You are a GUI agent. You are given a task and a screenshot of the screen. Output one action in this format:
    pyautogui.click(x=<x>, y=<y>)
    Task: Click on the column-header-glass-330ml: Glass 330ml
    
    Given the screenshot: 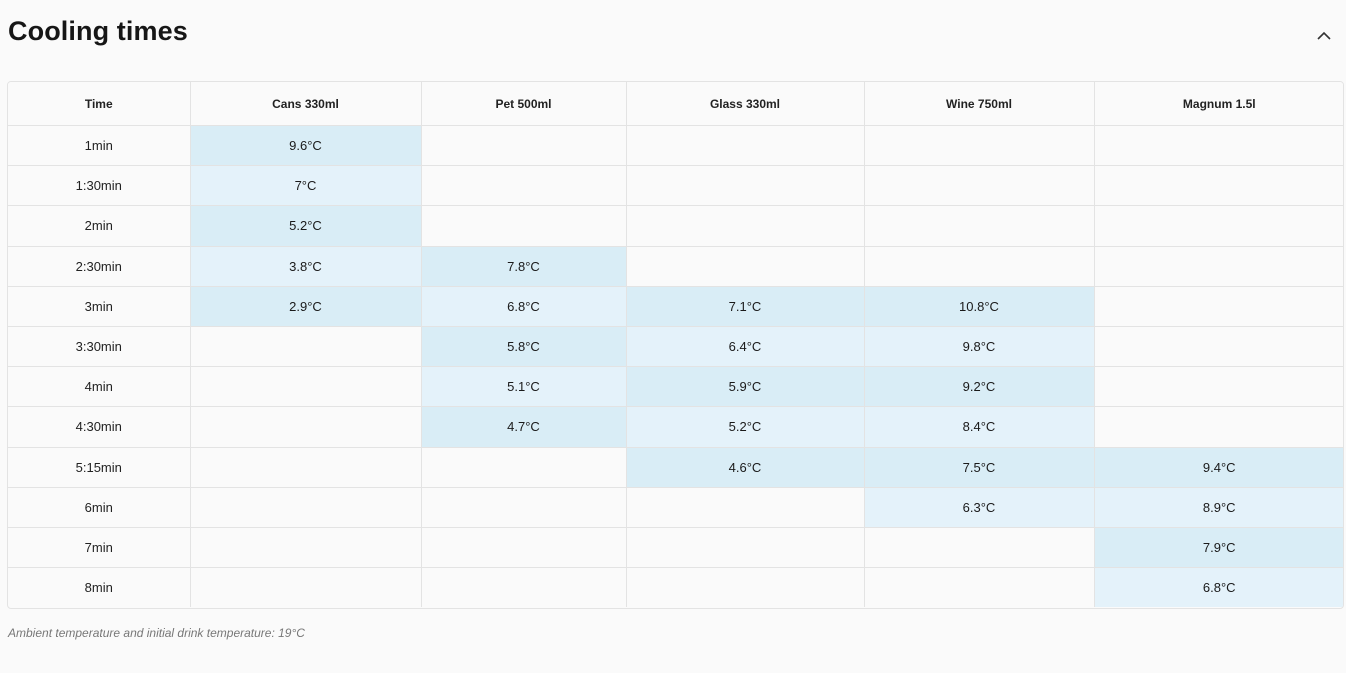 What is the action you would take?
    pyautogui.click(x=745, y=104)
    